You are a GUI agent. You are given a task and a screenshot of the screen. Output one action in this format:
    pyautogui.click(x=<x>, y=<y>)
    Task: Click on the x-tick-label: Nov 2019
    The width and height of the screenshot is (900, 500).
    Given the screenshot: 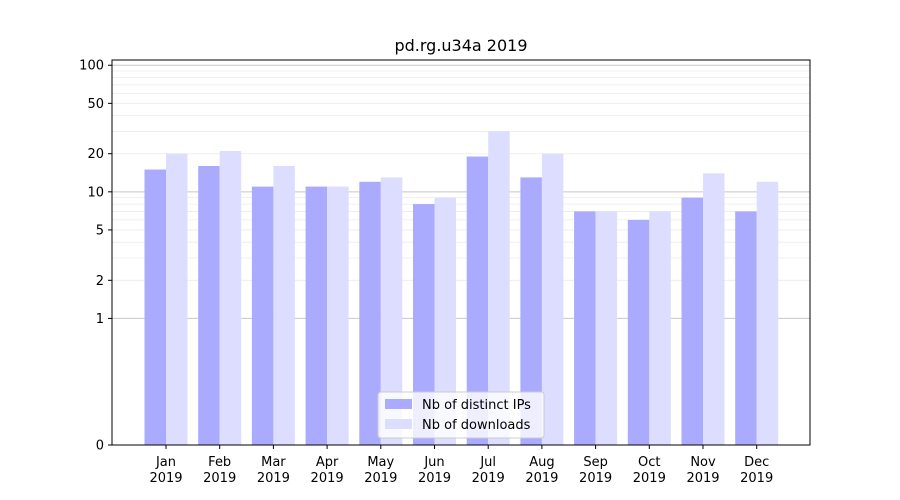 What is the action you would take?
    pyautogui.click(x=702, y=470)
    